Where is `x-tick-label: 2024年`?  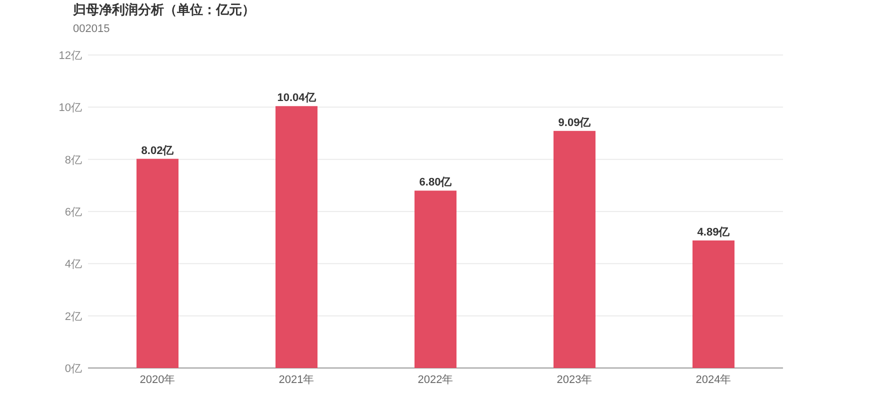
x-tick-label: 2024年 is located at coordinates (714, 380).